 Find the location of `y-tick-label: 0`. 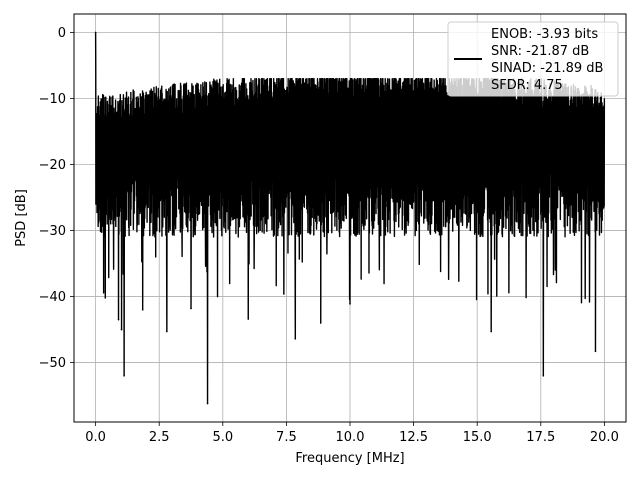

y-tick-label: 0 is located at coordinates (62, 33).